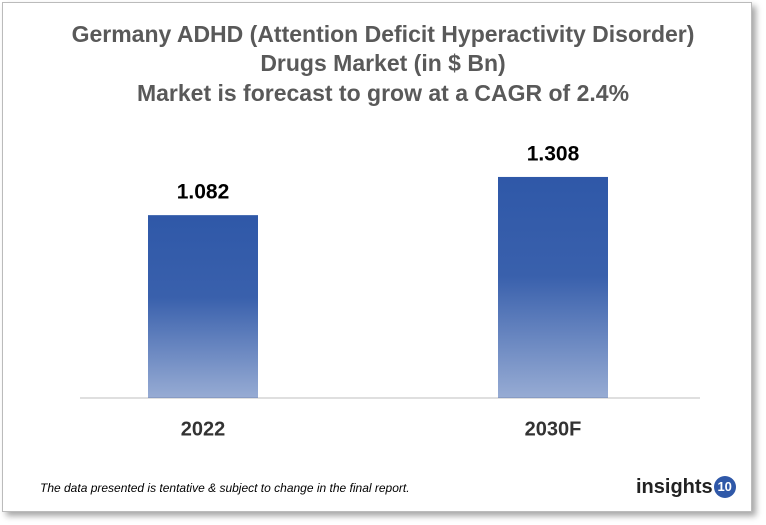 The image size is (766, 525). Describe the element at coordinates (203, 192) in the screenshot. I see `data-label: 1.082` at that location.